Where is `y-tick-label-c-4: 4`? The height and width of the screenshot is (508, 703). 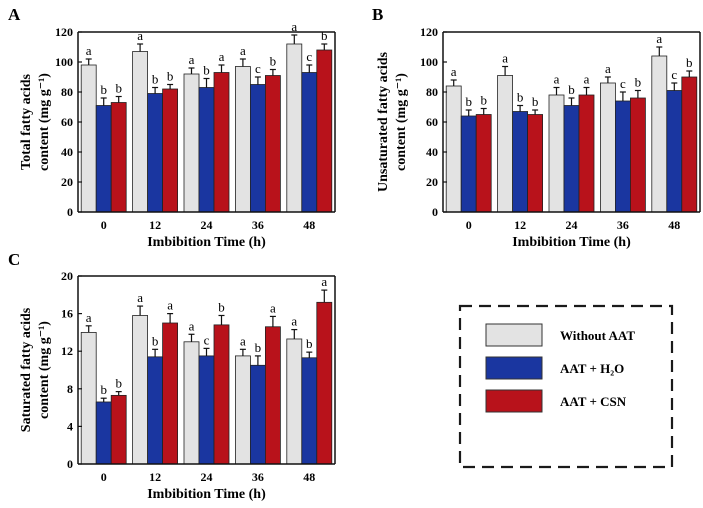 y-tick-label-c-4: 4 is located at coordinates (70, 426).